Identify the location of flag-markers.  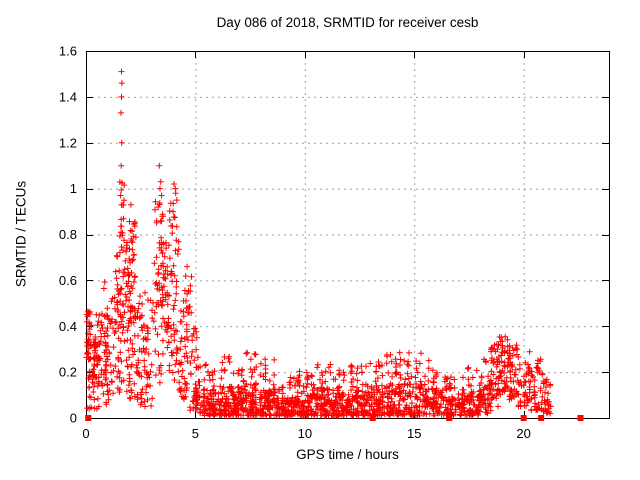
(334, 418).